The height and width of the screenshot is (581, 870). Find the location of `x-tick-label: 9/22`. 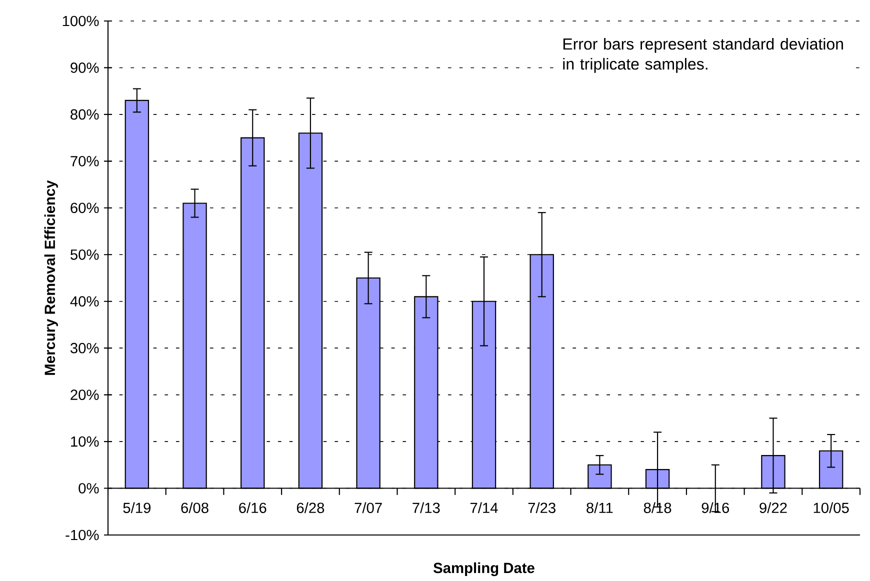

x-tick-label: 9/22 is located at coordinates (773, 508).